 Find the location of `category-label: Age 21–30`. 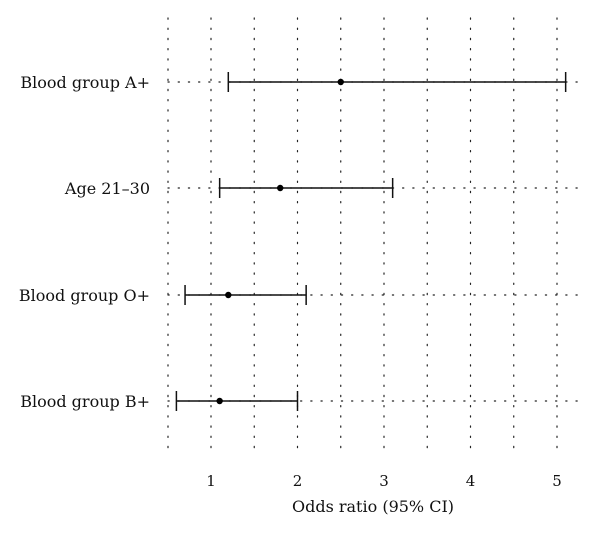

category-label: Age 21–30 is located at coordinates (107, 188).